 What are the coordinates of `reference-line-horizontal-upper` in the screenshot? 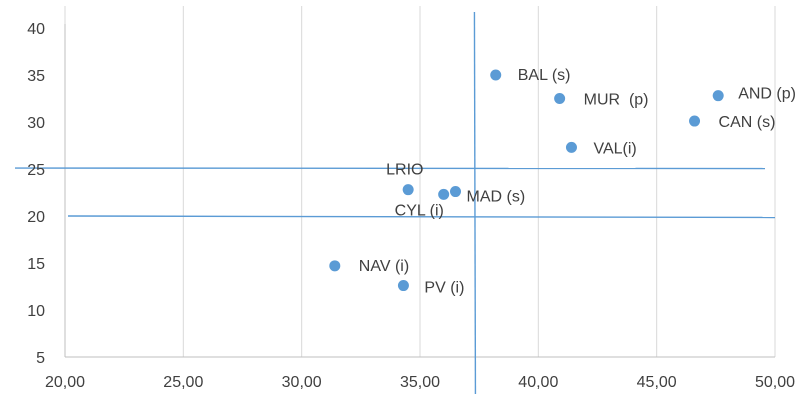 It's located at (390, 168).